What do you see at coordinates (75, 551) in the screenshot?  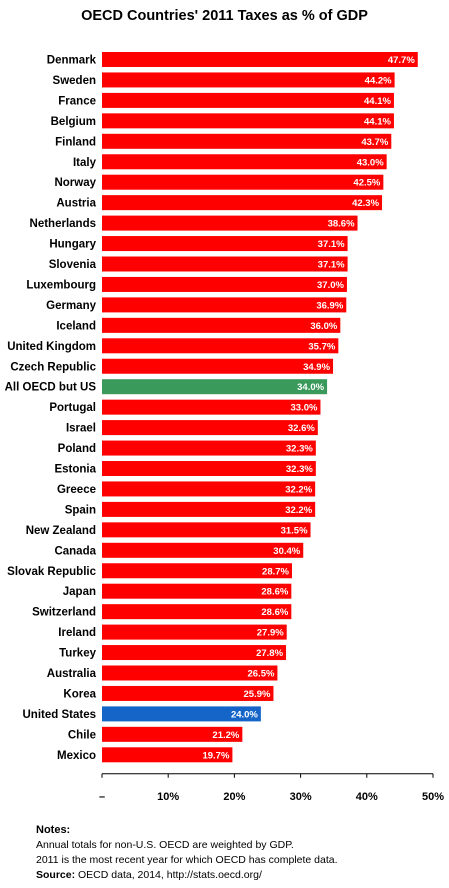 I see `category-label-canada: Canada` at bounding box center [75, 551].